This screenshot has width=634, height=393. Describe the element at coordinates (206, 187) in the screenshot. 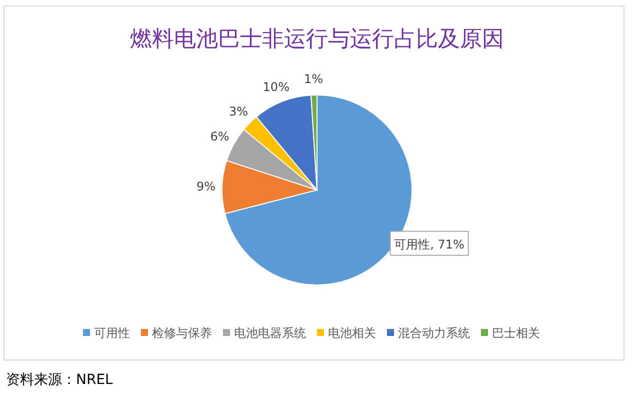

I see `data-label: 9%` at that location.